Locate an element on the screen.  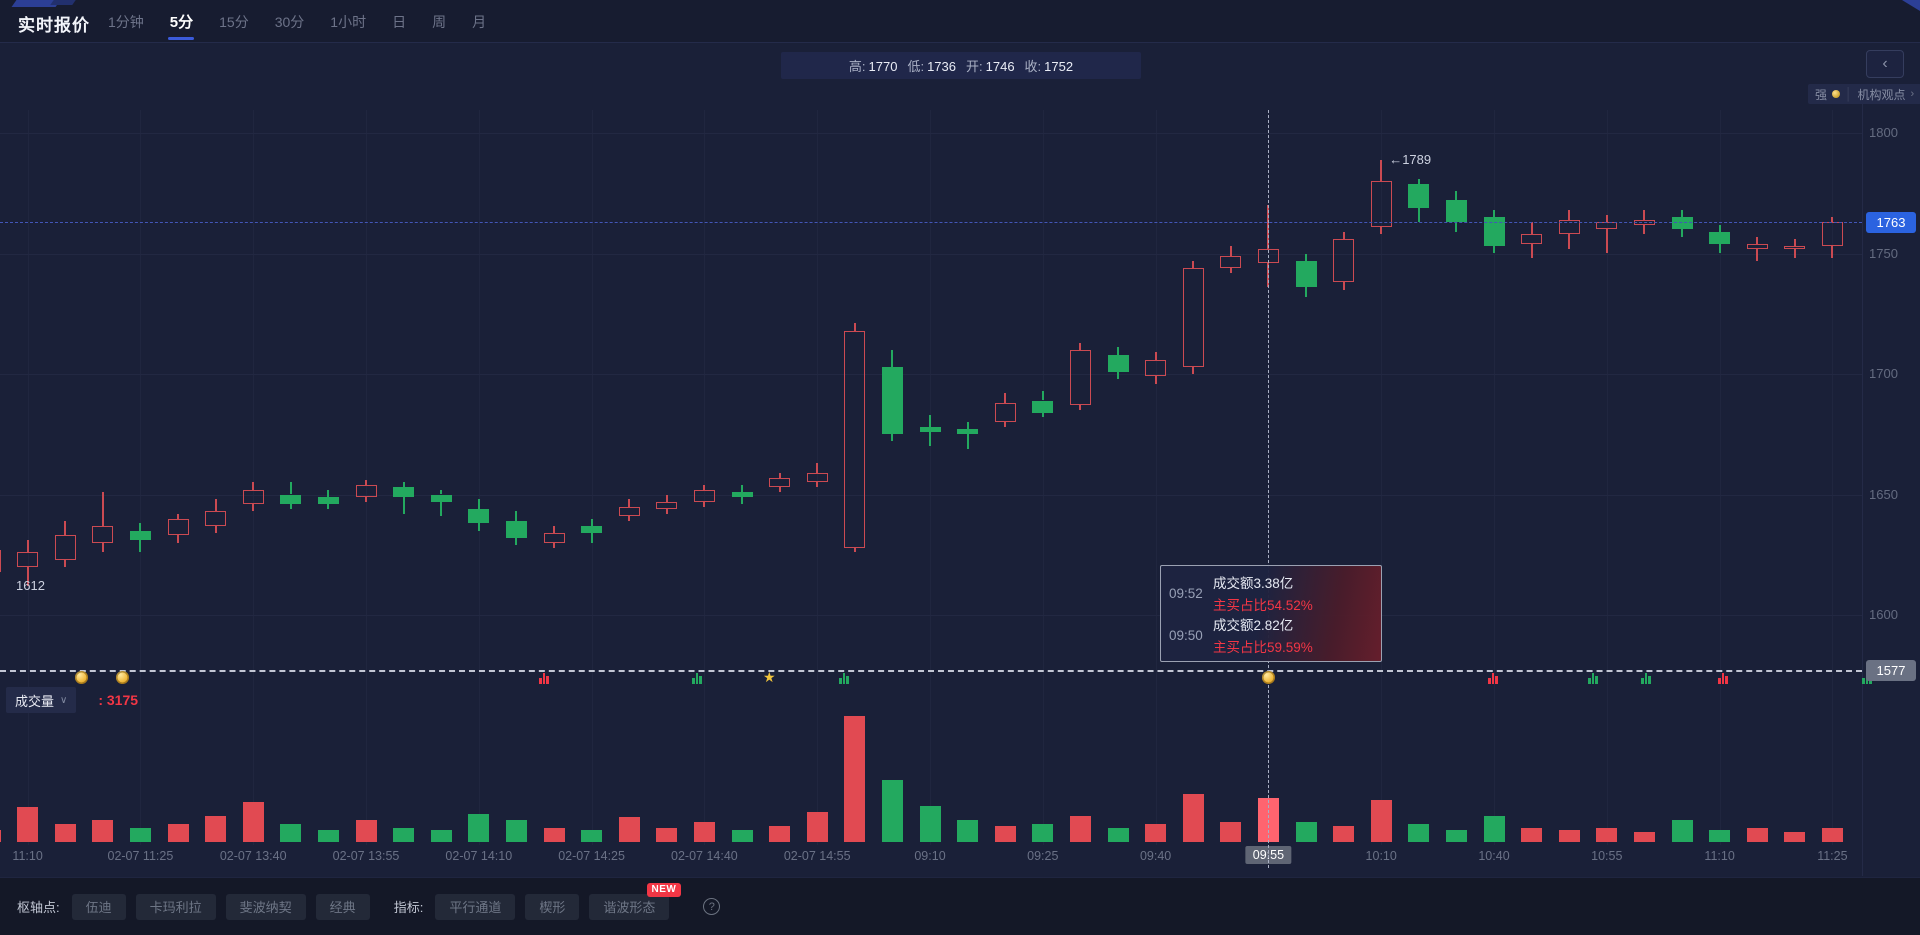
toolbar-button-斐波纳契: 斐波纳契 is located at coordinates (265, 906).